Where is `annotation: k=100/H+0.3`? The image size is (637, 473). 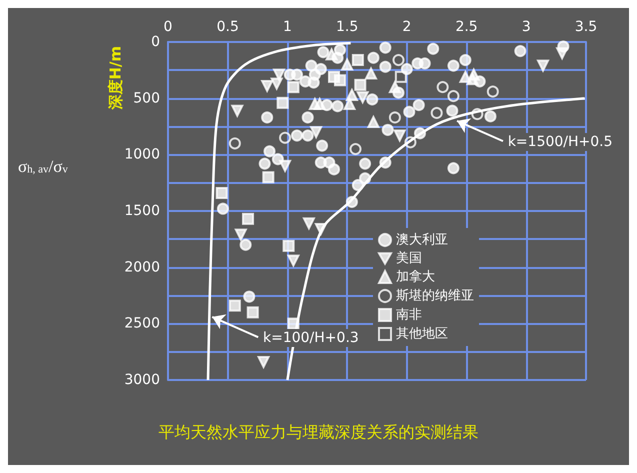
annotation: k=100/H+0.3 is located at coordinates (311, 338).